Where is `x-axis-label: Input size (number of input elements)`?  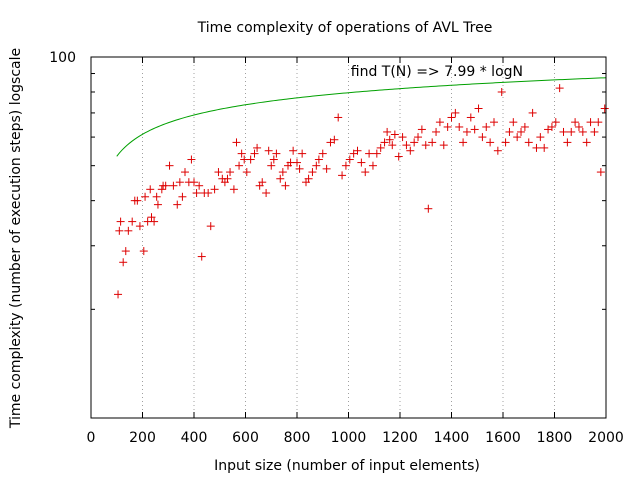
x-axis-label: Input size (number of input elements) is located at coordinates (347, 466).